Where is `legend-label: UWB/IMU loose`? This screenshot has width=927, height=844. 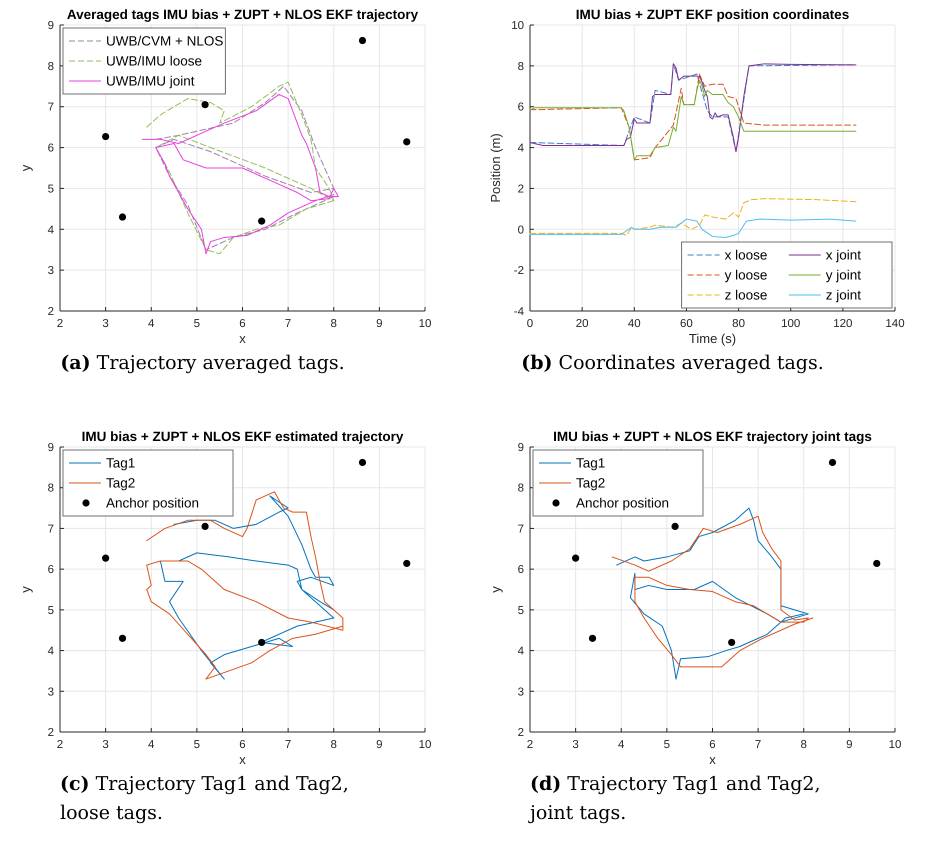 legend-label: UWB/IMU loose is located at coordinates (154, 61).